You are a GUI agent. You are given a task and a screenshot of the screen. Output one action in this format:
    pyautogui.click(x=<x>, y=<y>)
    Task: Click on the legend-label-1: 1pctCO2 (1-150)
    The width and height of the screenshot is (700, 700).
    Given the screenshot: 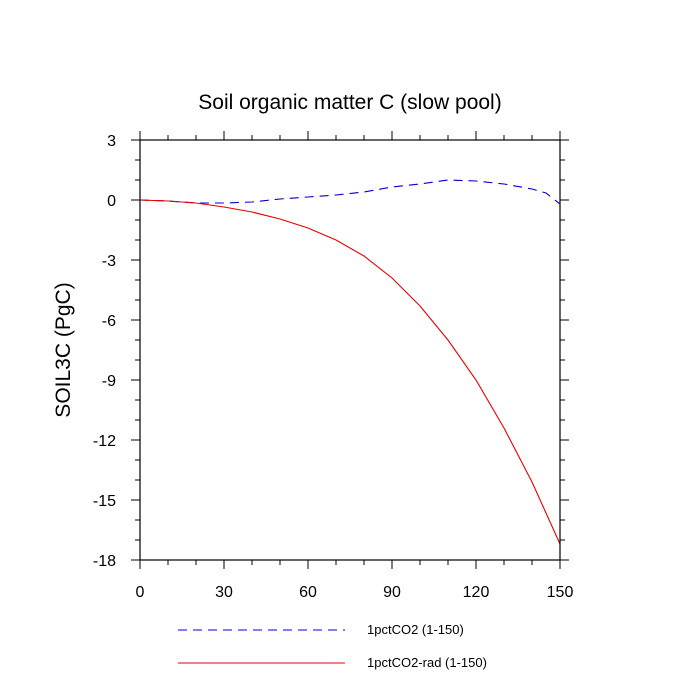 What is the action you would take?
    pyautogui.click(x=415, y=629)
    